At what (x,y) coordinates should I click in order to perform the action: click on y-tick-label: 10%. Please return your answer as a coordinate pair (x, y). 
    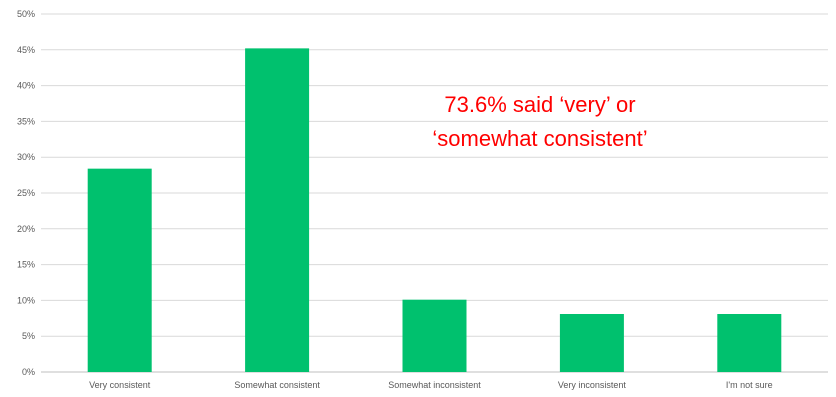
    Looking at the image, I should click on (26, 300).